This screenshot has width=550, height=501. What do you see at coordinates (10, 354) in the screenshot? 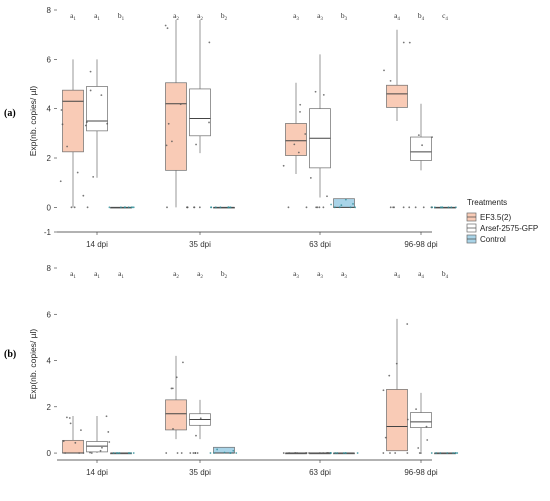
I see `panel-label: (b)` at bounding box center [10, 354].